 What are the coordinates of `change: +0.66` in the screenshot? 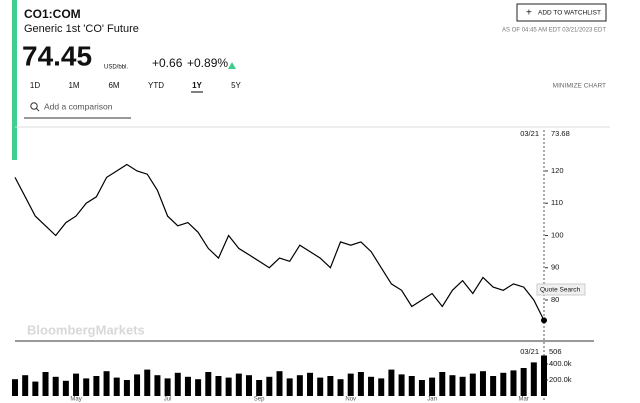 It's located at (167, 63).